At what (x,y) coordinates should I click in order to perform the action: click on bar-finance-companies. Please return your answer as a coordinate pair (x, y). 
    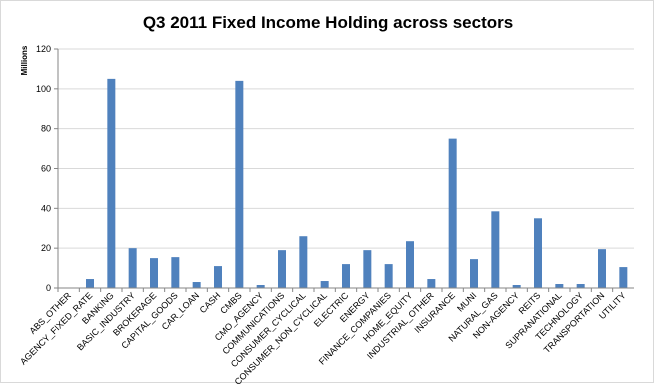
    Looking at the image, I should click on (388, 276).